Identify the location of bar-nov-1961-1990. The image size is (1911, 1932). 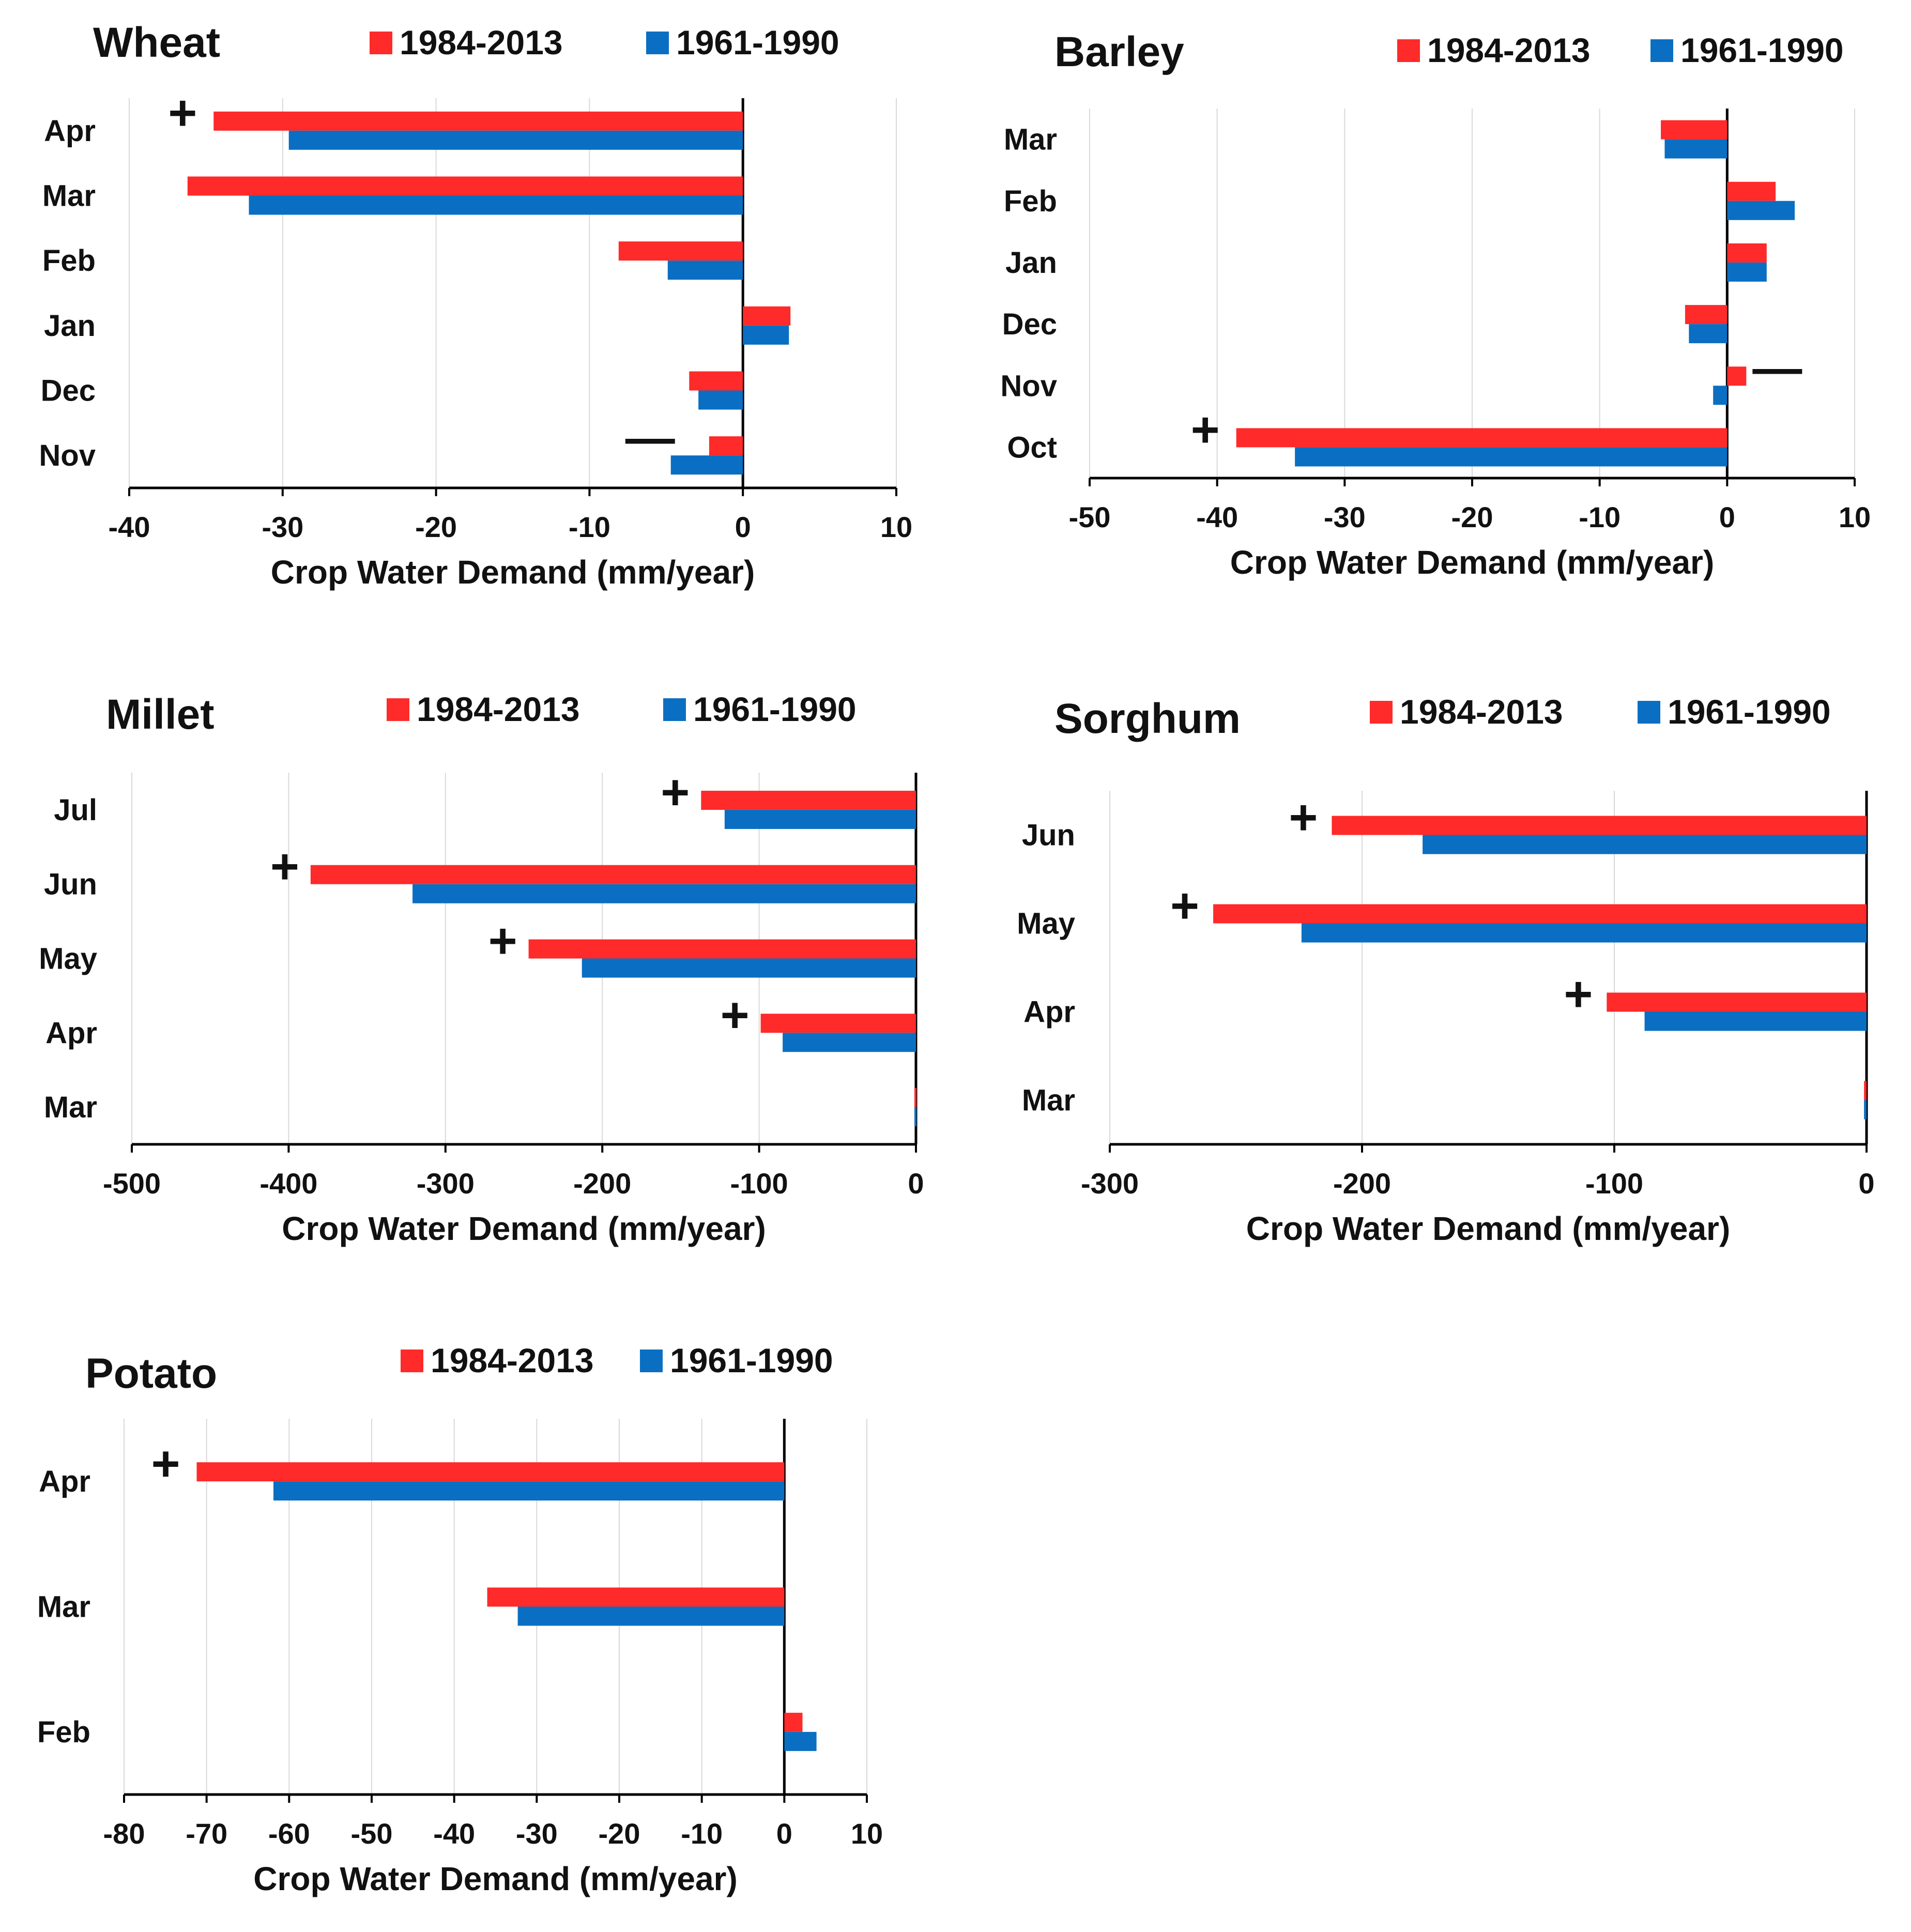
(1720, 395).